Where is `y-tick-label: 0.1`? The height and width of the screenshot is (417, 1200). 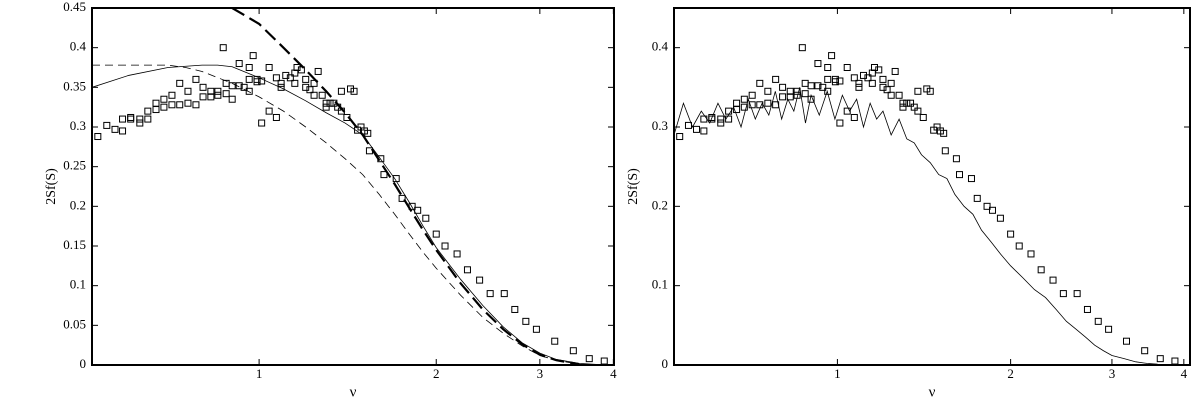
y-tick-label: 0.1 is located at coordinates (78, 284).